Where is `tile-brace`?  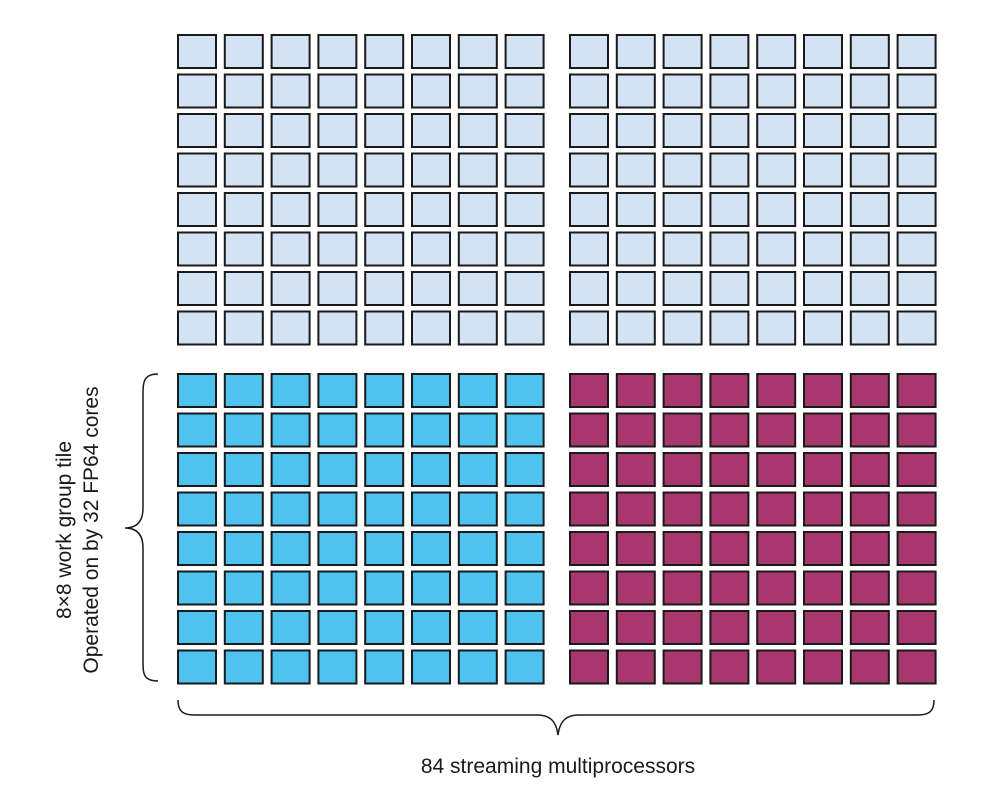
tile-brace is located at coordinates (141, 527).